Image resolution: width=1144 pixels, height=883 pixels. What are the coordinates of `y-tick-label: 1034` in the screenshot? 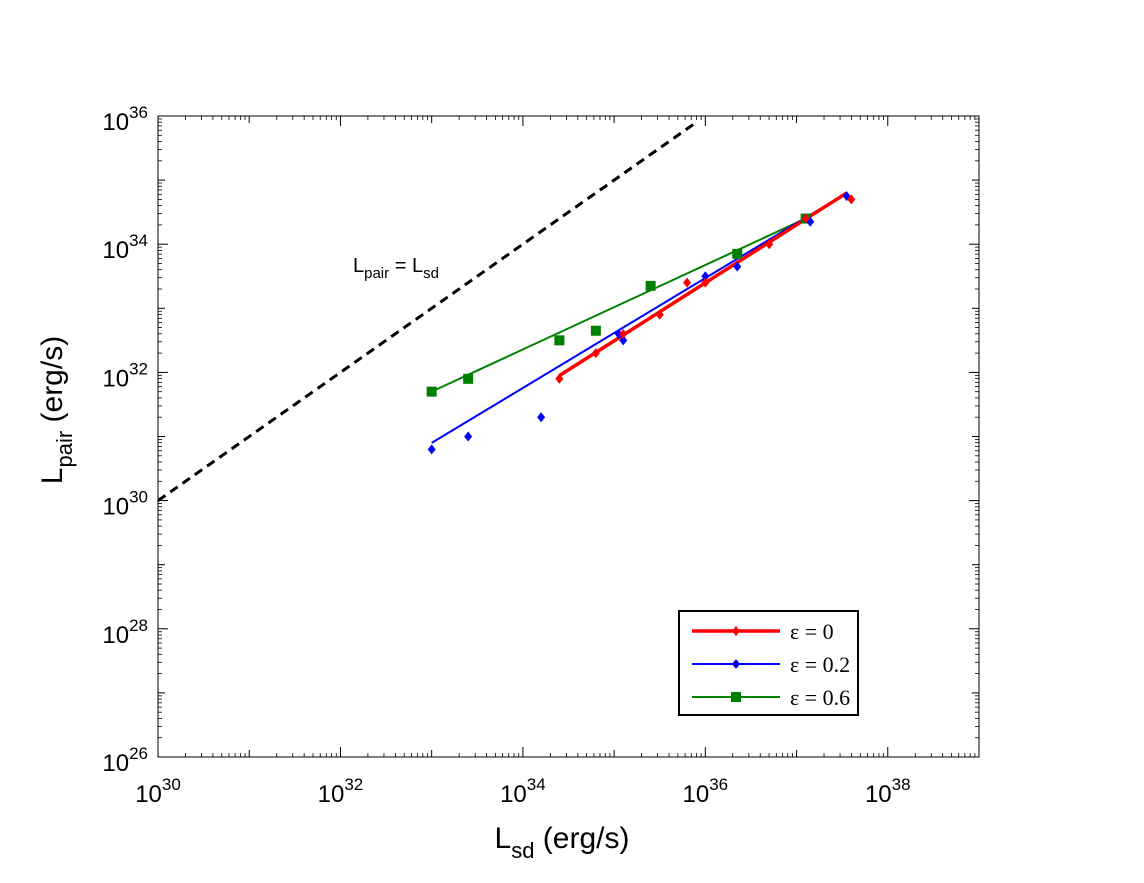 It's located at (125, 247).